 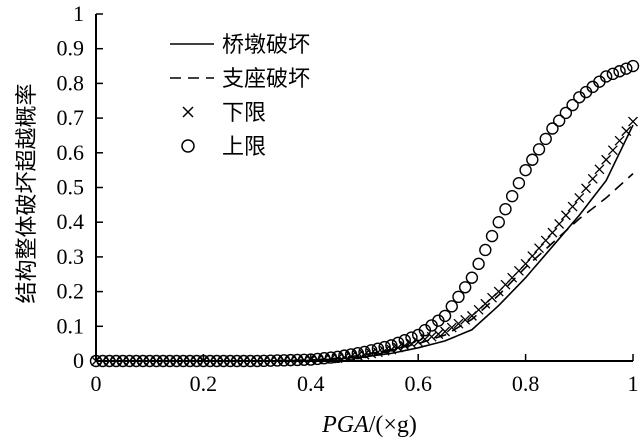 What do you see at coordinates (266, 79) in the screenshot?
I see `legend-label: 支座破坏` at bounding box center [266, 79].